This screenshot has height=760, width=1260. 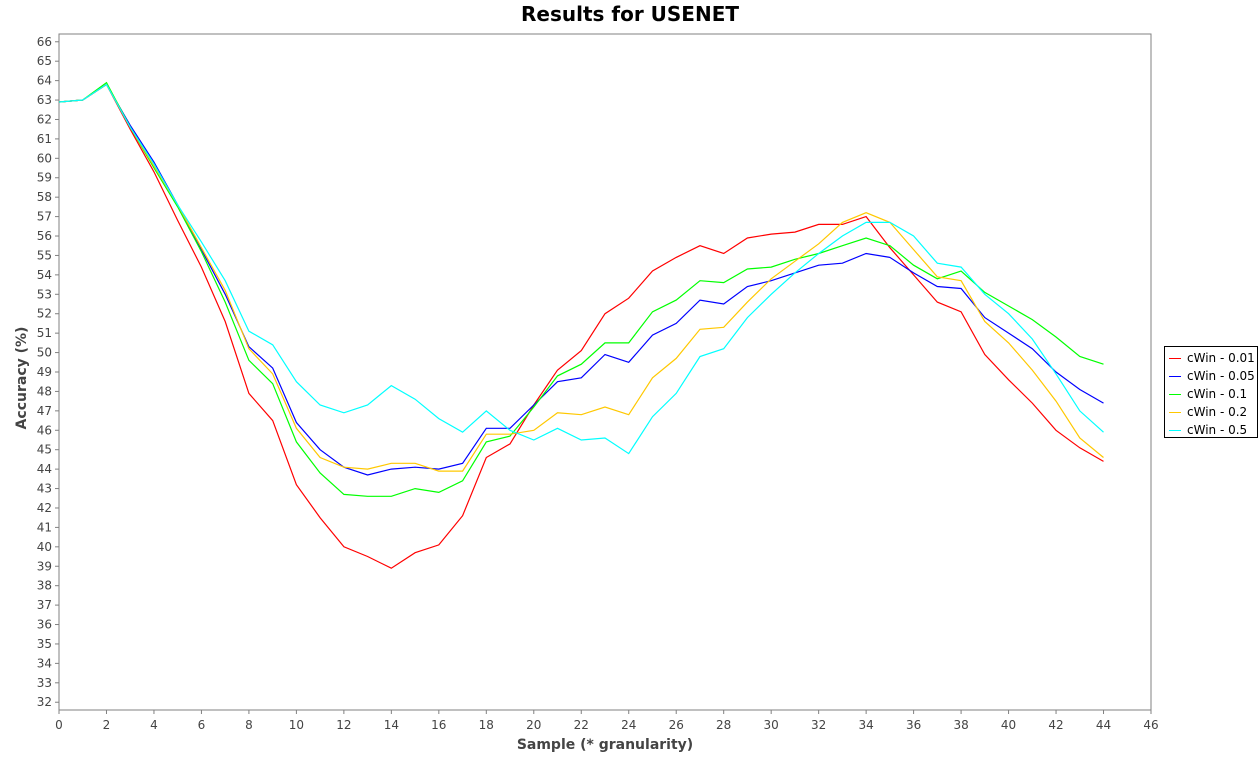 I want to click on x-tick-label: 36, so click(x=913, y=725).